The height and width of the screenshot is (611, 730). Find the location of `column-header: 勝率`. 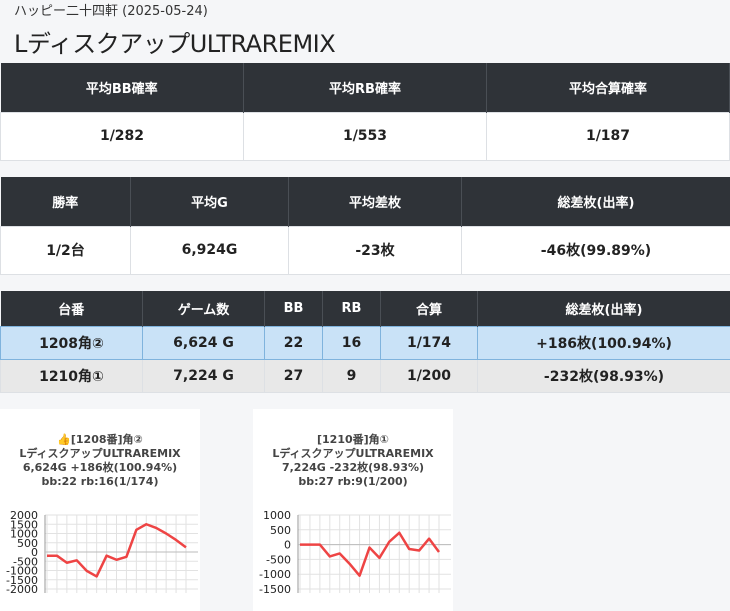

column-header: 勝率 is located at coordinates (65, 201).